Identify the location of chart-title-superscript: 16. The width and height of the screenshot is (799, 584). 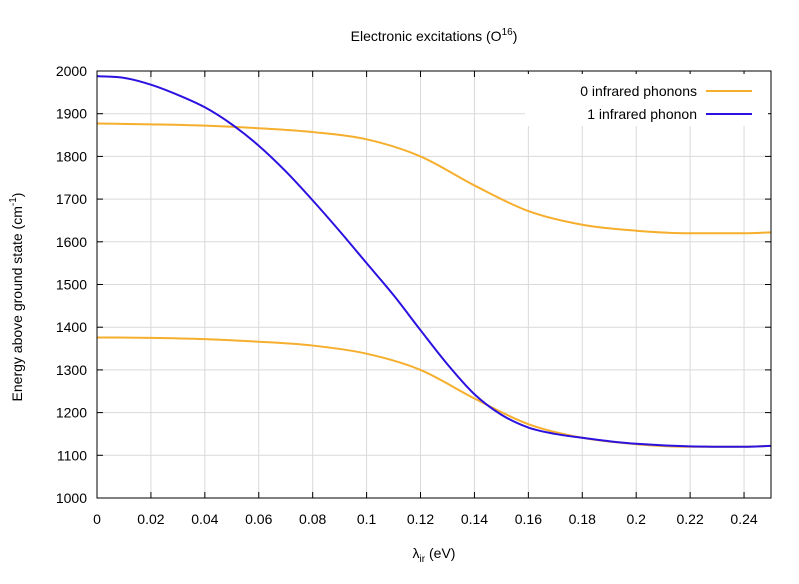
(508, 32).